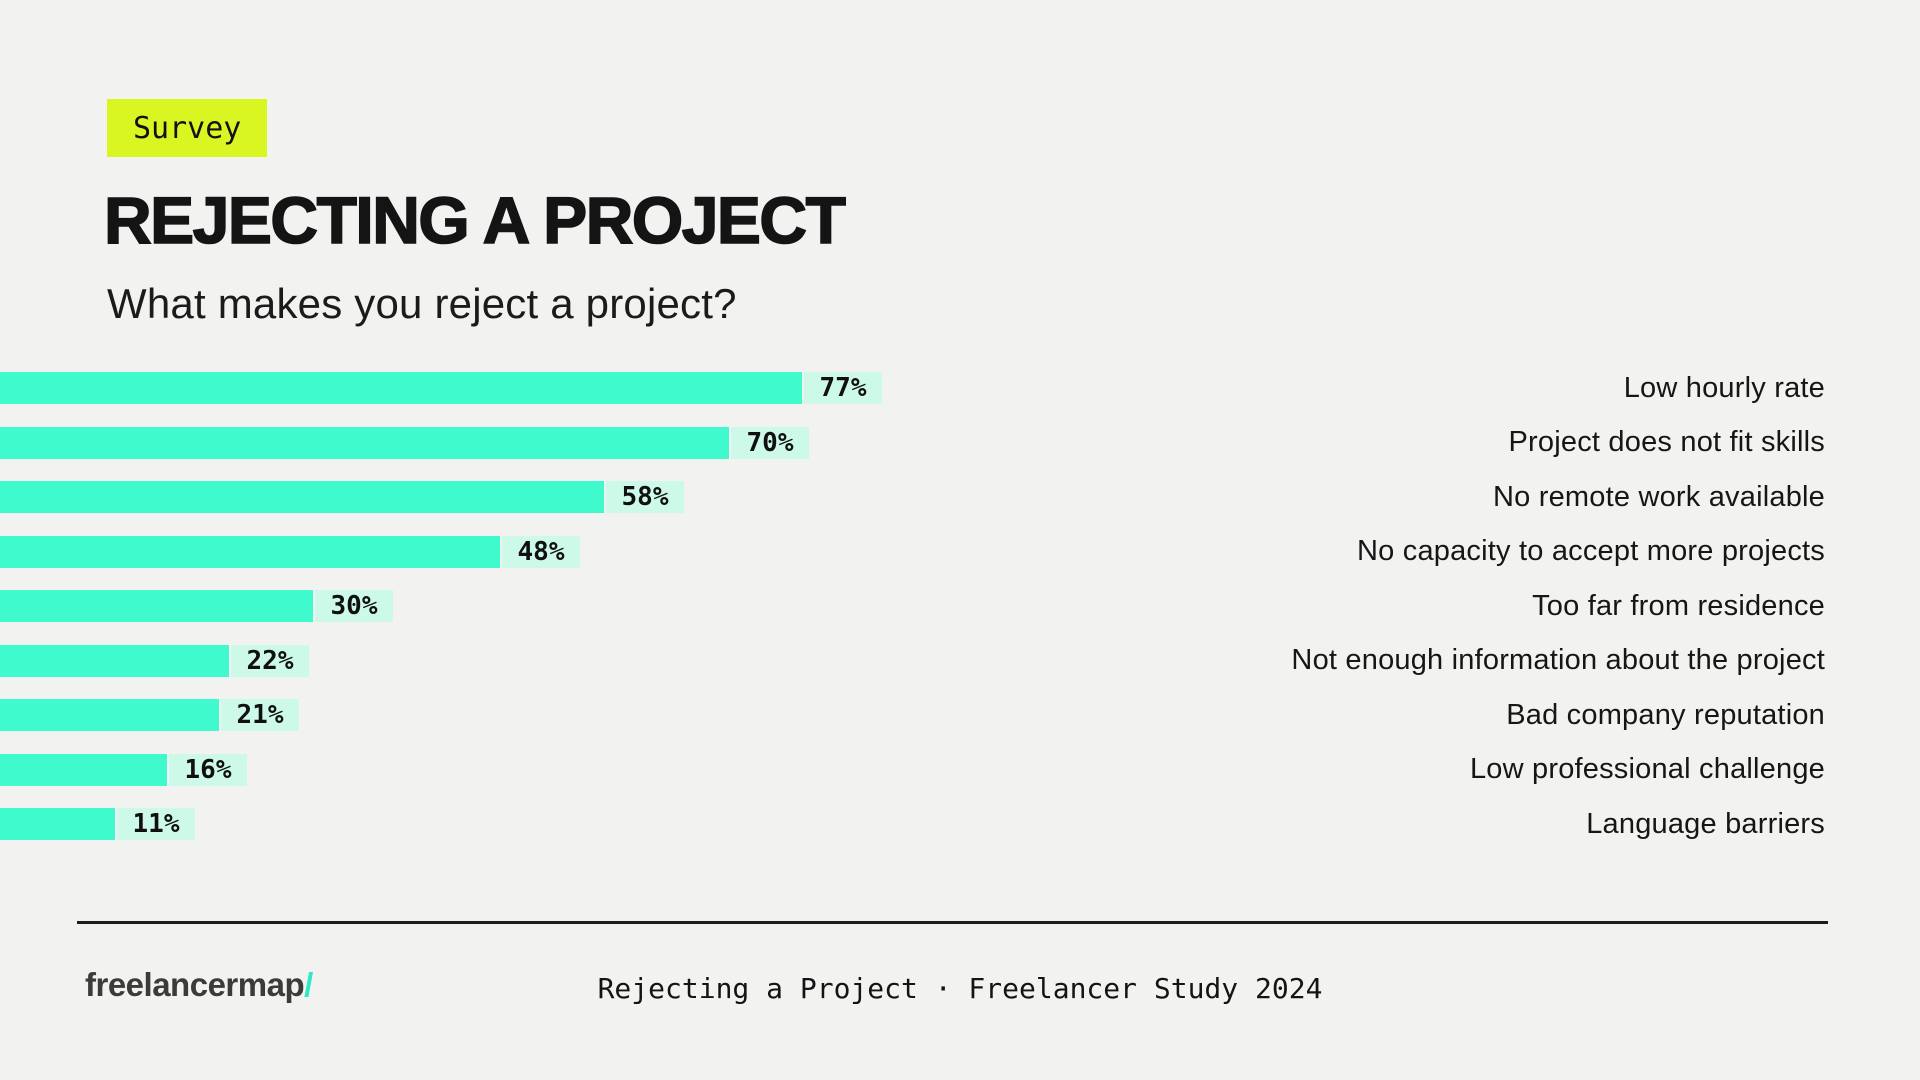 The height and width of the screenshot is (1080, 1920). I want to click on footer-divider, so click(952, 922).